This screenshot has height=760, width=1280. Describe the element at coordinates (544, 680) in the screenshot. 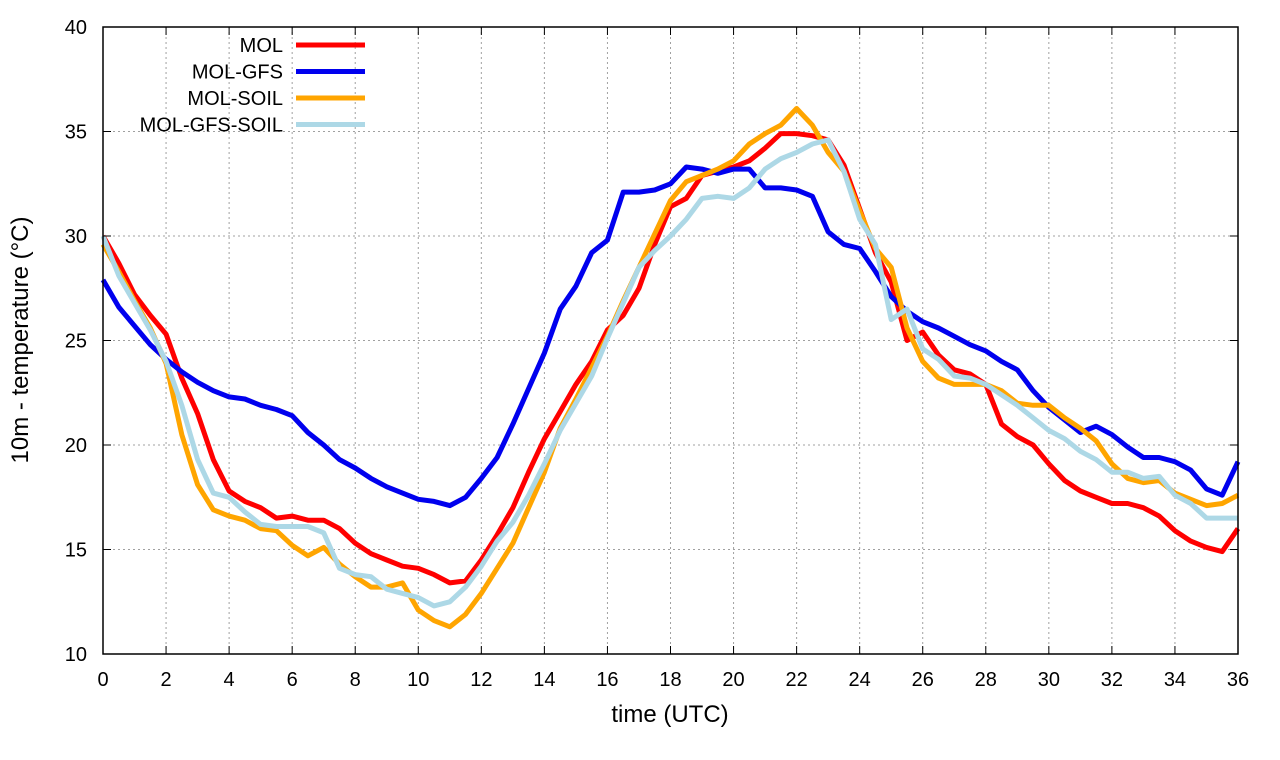

I see `x-tick-label: 14` at that location.